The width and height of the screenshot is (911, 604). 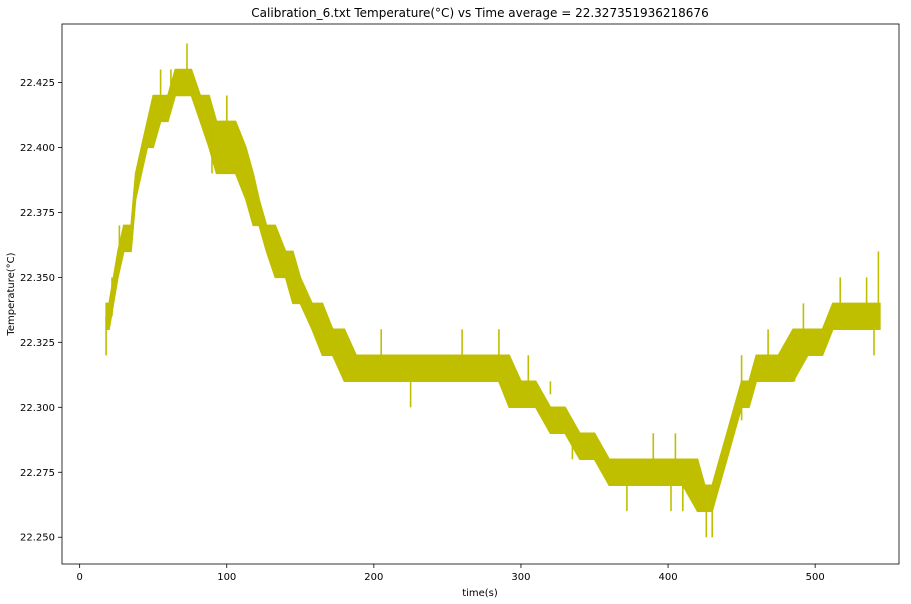 I want to click on y-tick-label: 22.350, so click(x=37, y=278).